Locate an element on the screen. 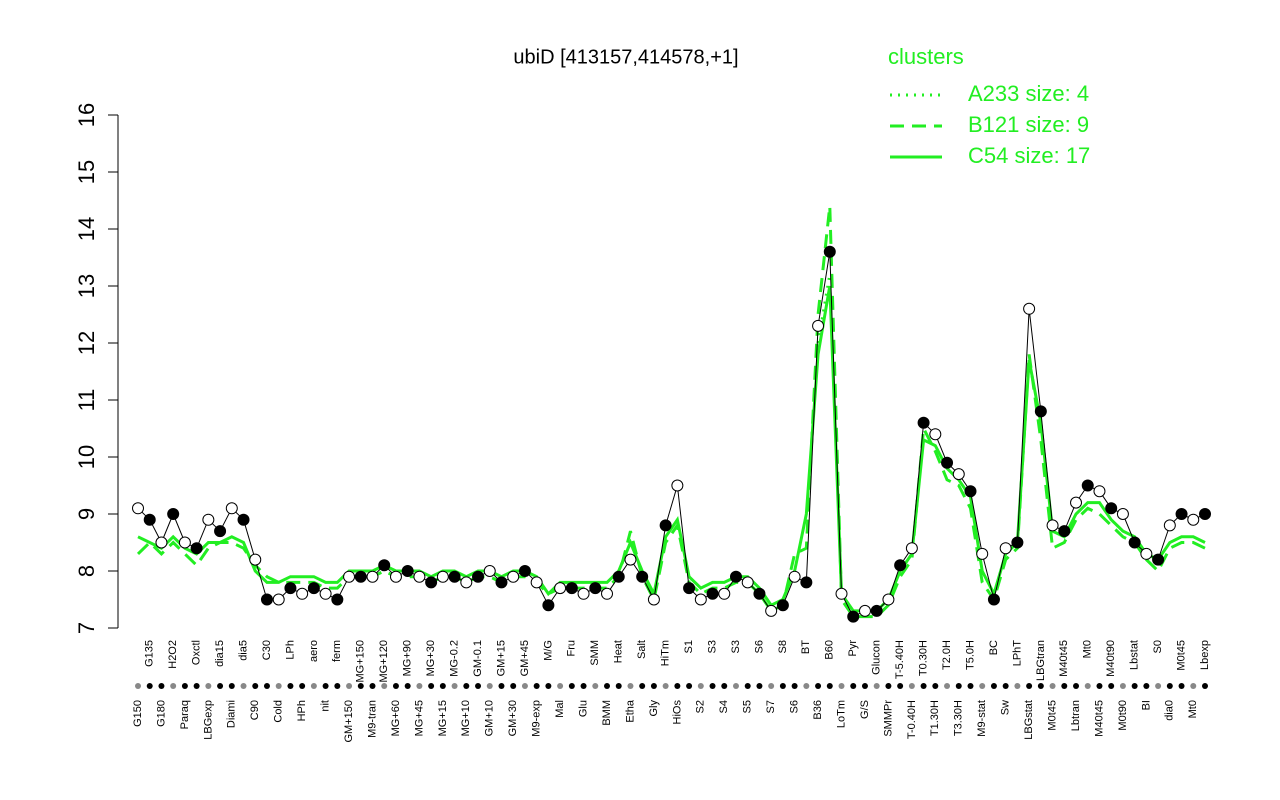 The width and height of the screenshot is (1280, 800). x-tick-label: S7 is located at coordinates (771, 706).